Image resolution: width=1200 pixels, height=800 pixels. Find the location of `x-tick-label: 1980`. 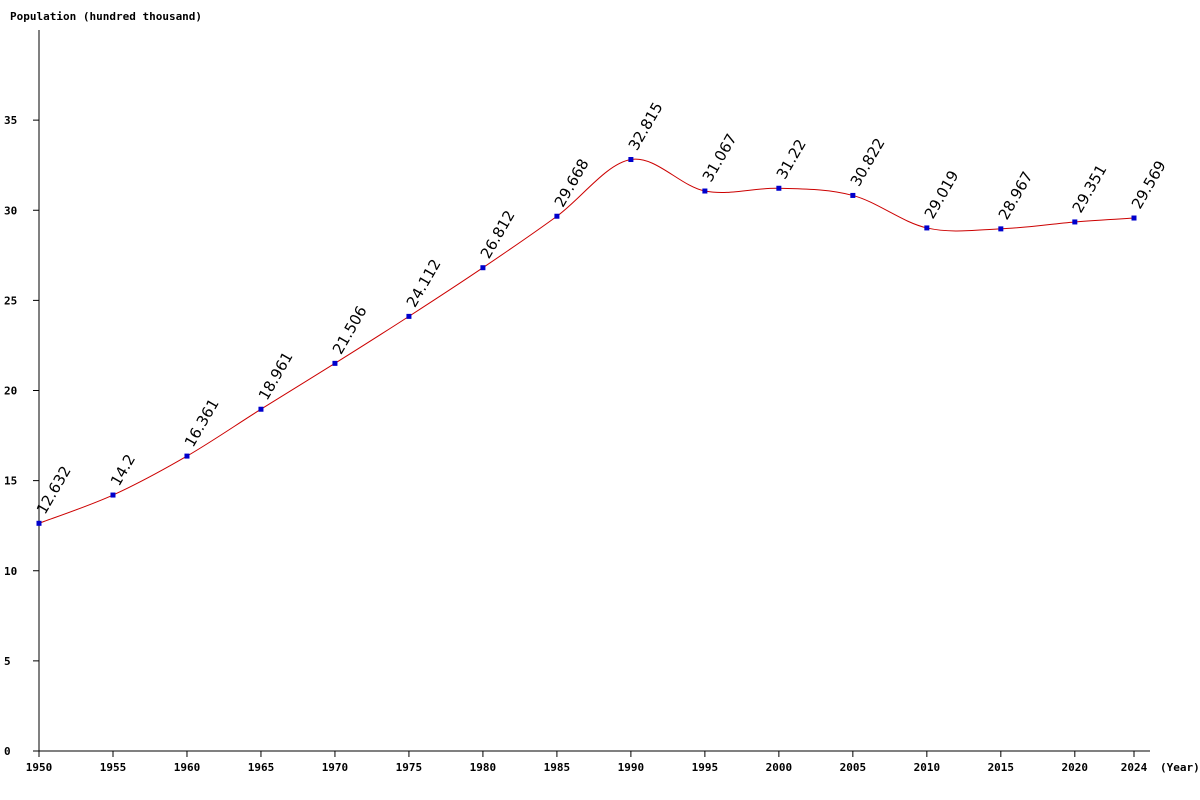

x-tick-label: 1980 is located at coordinates (483, 767).